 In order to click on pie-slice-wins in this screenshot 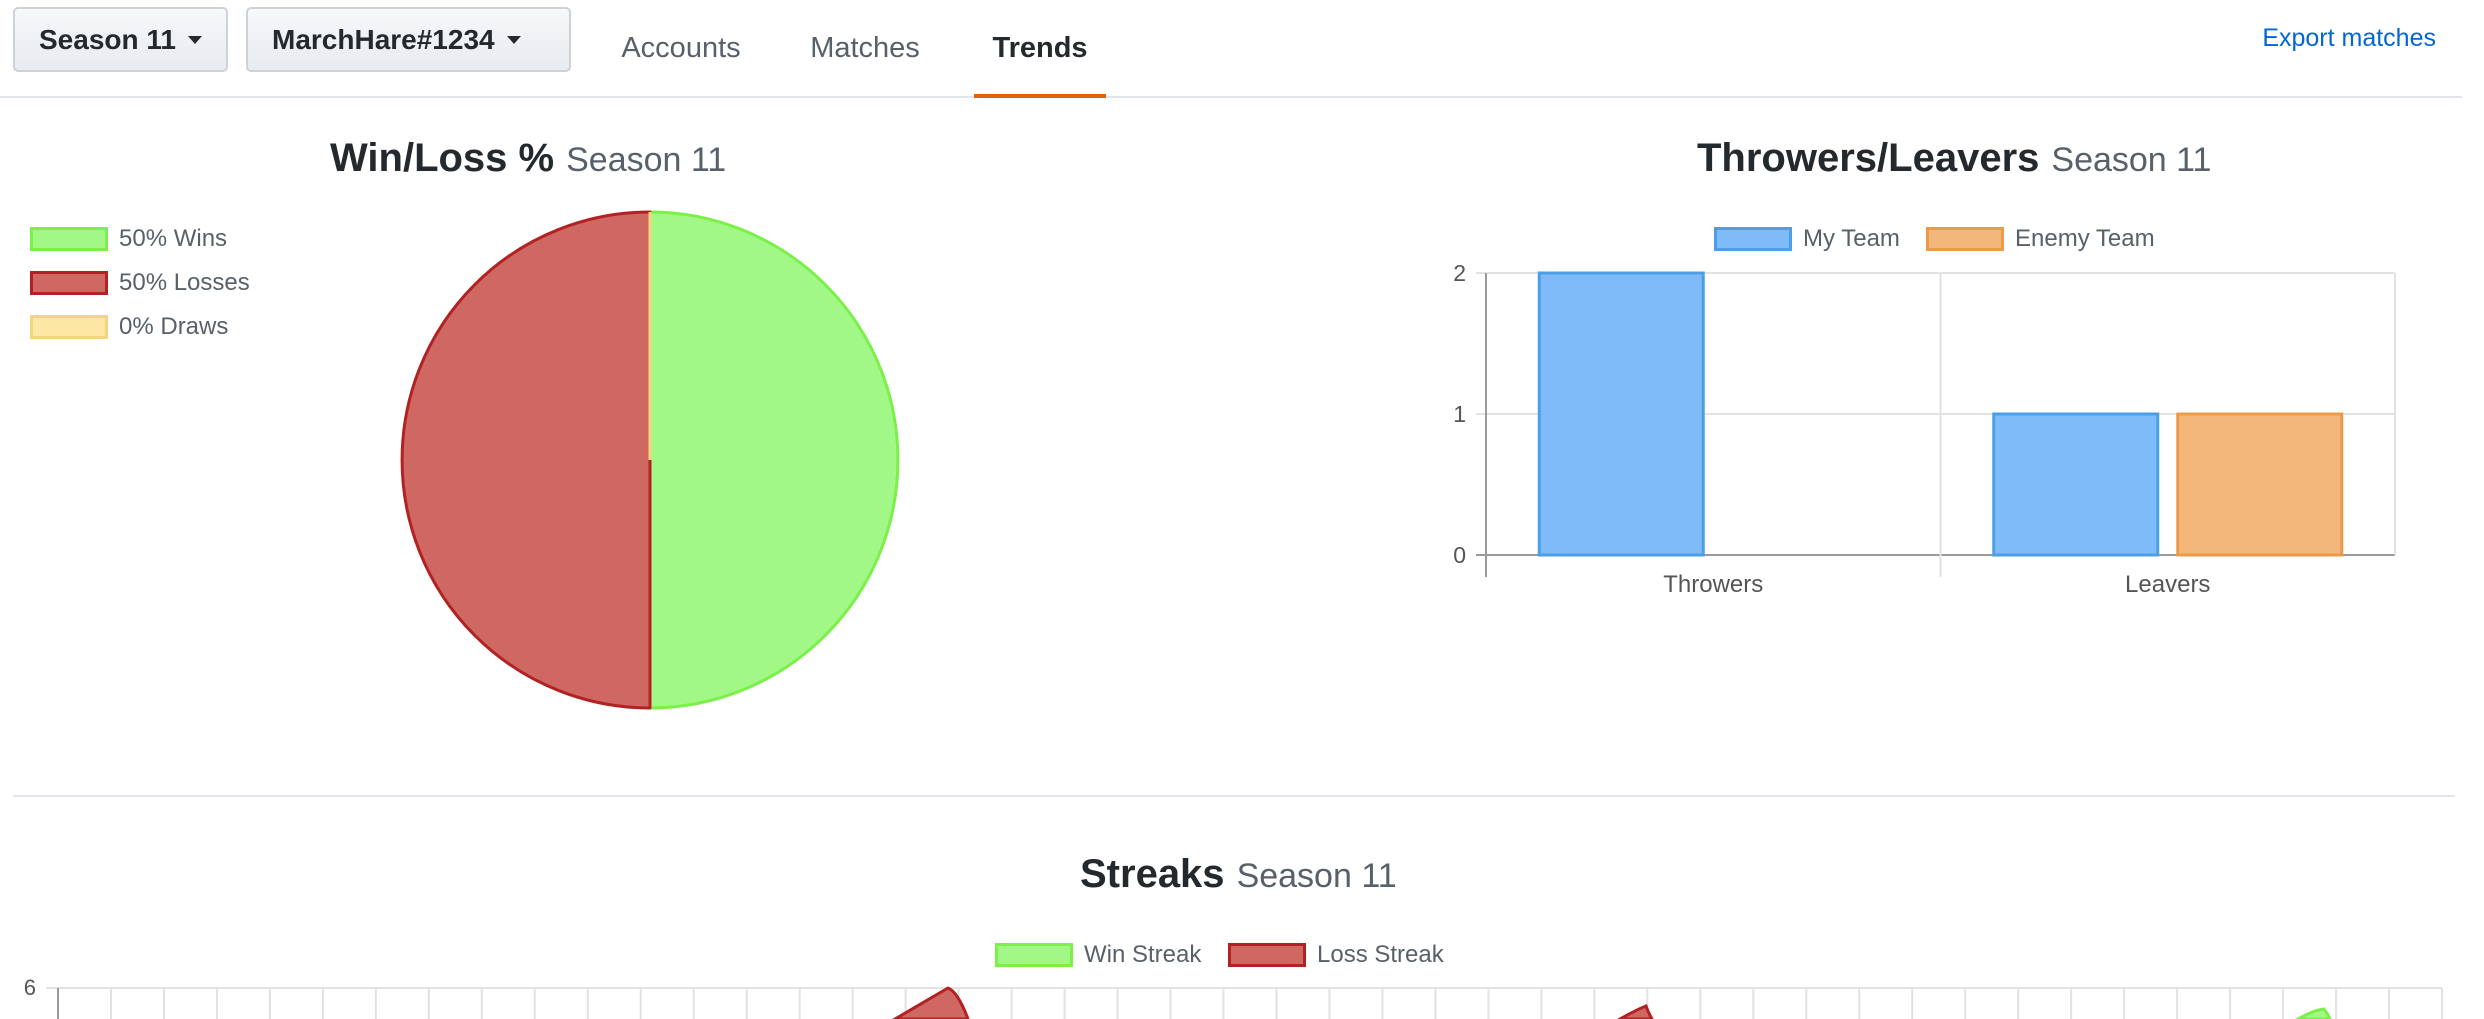, I will do `click(774, 460)`.